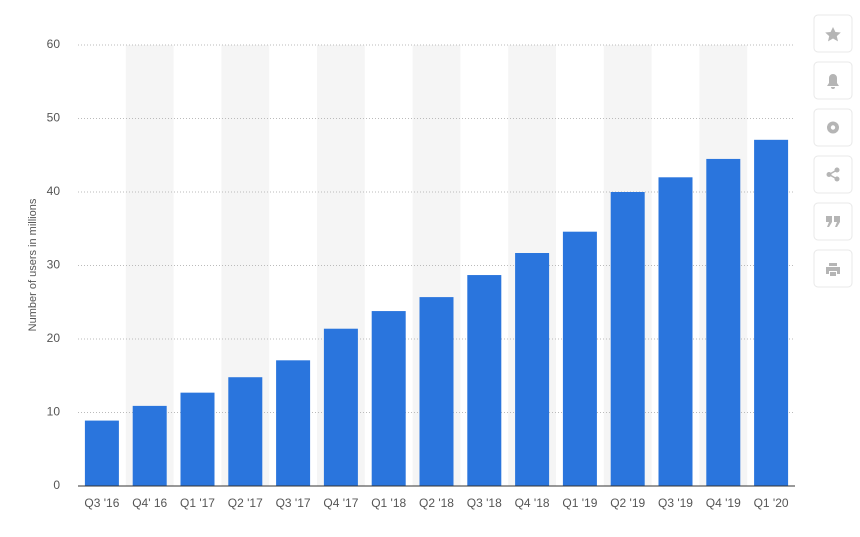 Image resolution: width=860 pixels, height=537 pixels. What do you see at coordinates (54, 338) in the screenshot?
I see `y-tick-label: 20` at bounding box center [54, 338].